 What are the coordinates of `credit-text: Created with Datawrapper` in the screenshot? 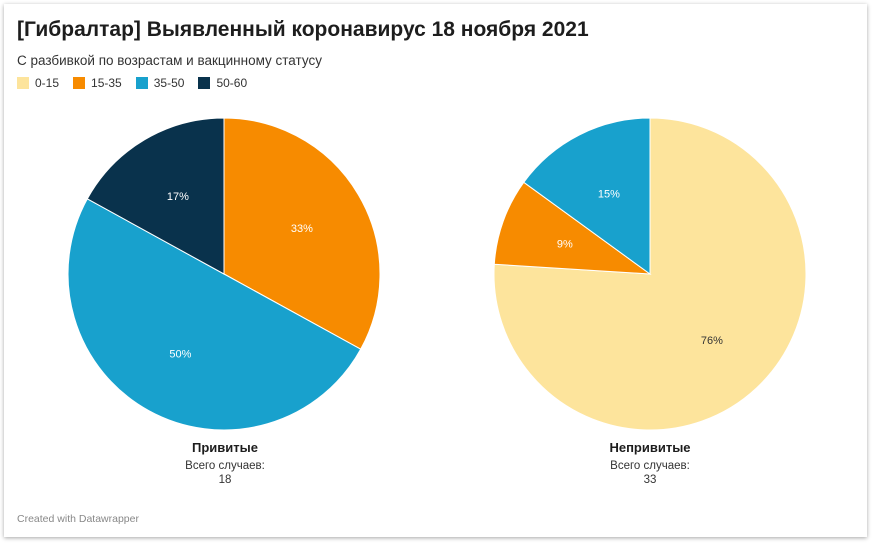 It's located at (78, 519).